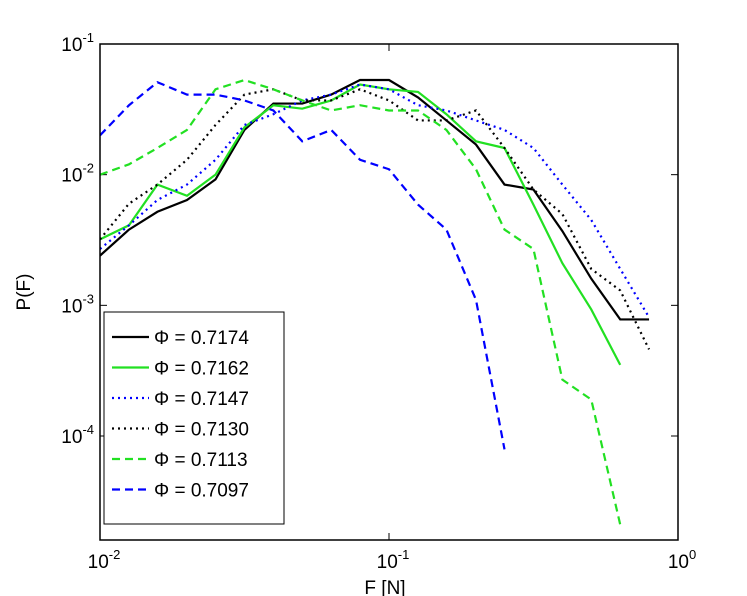 This screenshot has width=747, height=596. Describe the element at coordinates (384, 587) in the screenshot. I see `x-axis-label: F [N]` at that location.